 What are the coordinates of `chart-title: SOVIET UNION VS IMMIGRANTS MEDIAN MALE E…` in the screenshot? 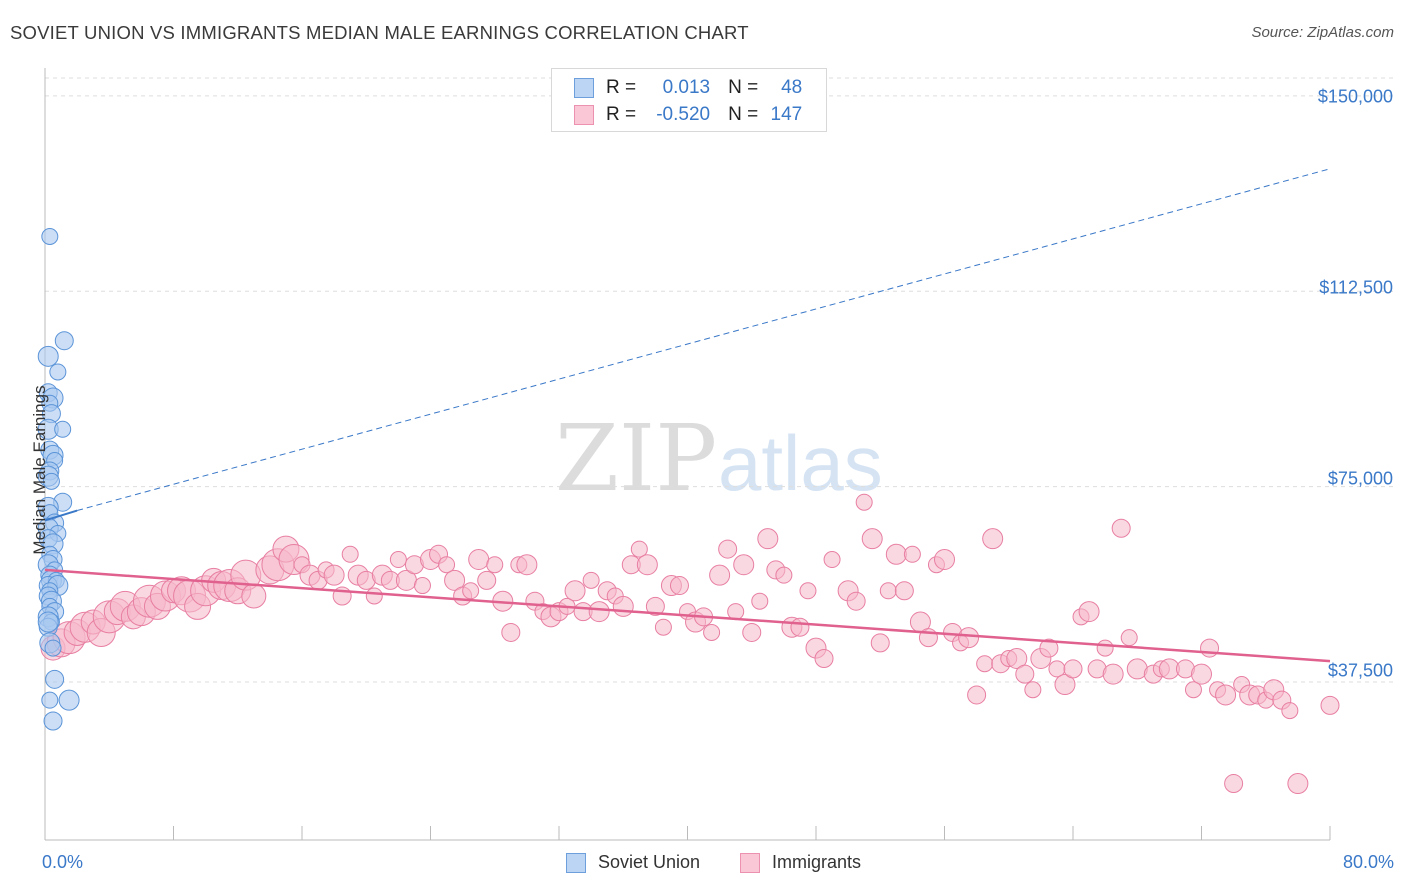 It's located at (379, 32).